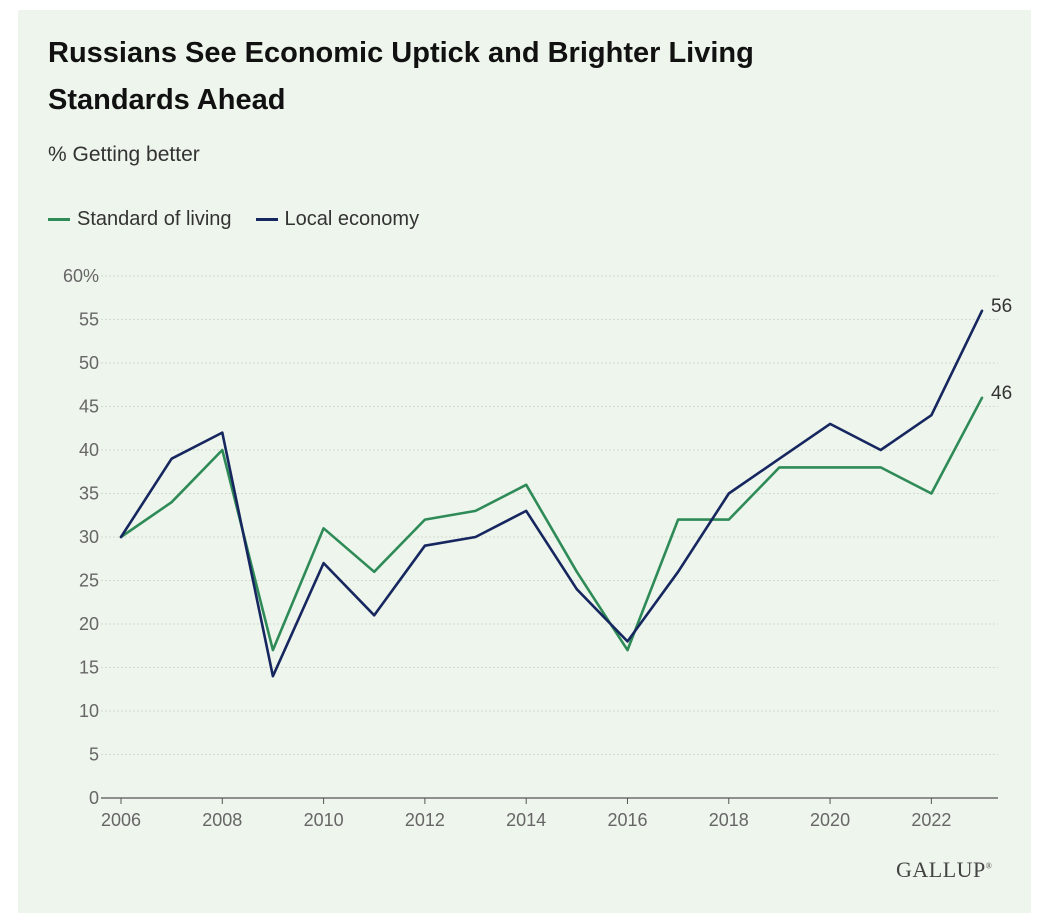 Image resolution: width=1053 pixels, height=922 pixels. I want to click on data-label-standard-of-living: 46, so click(1001, 393).